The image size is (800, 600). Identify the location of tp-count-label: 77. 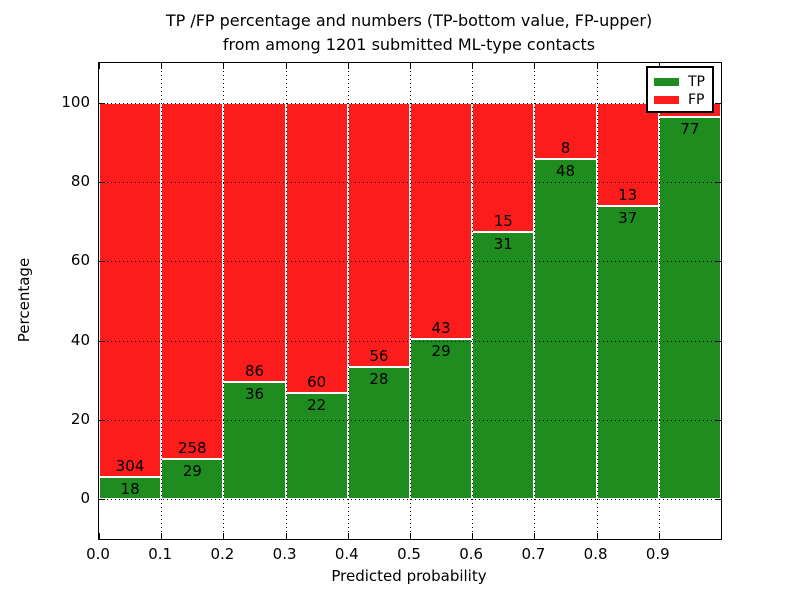
(690, 129).